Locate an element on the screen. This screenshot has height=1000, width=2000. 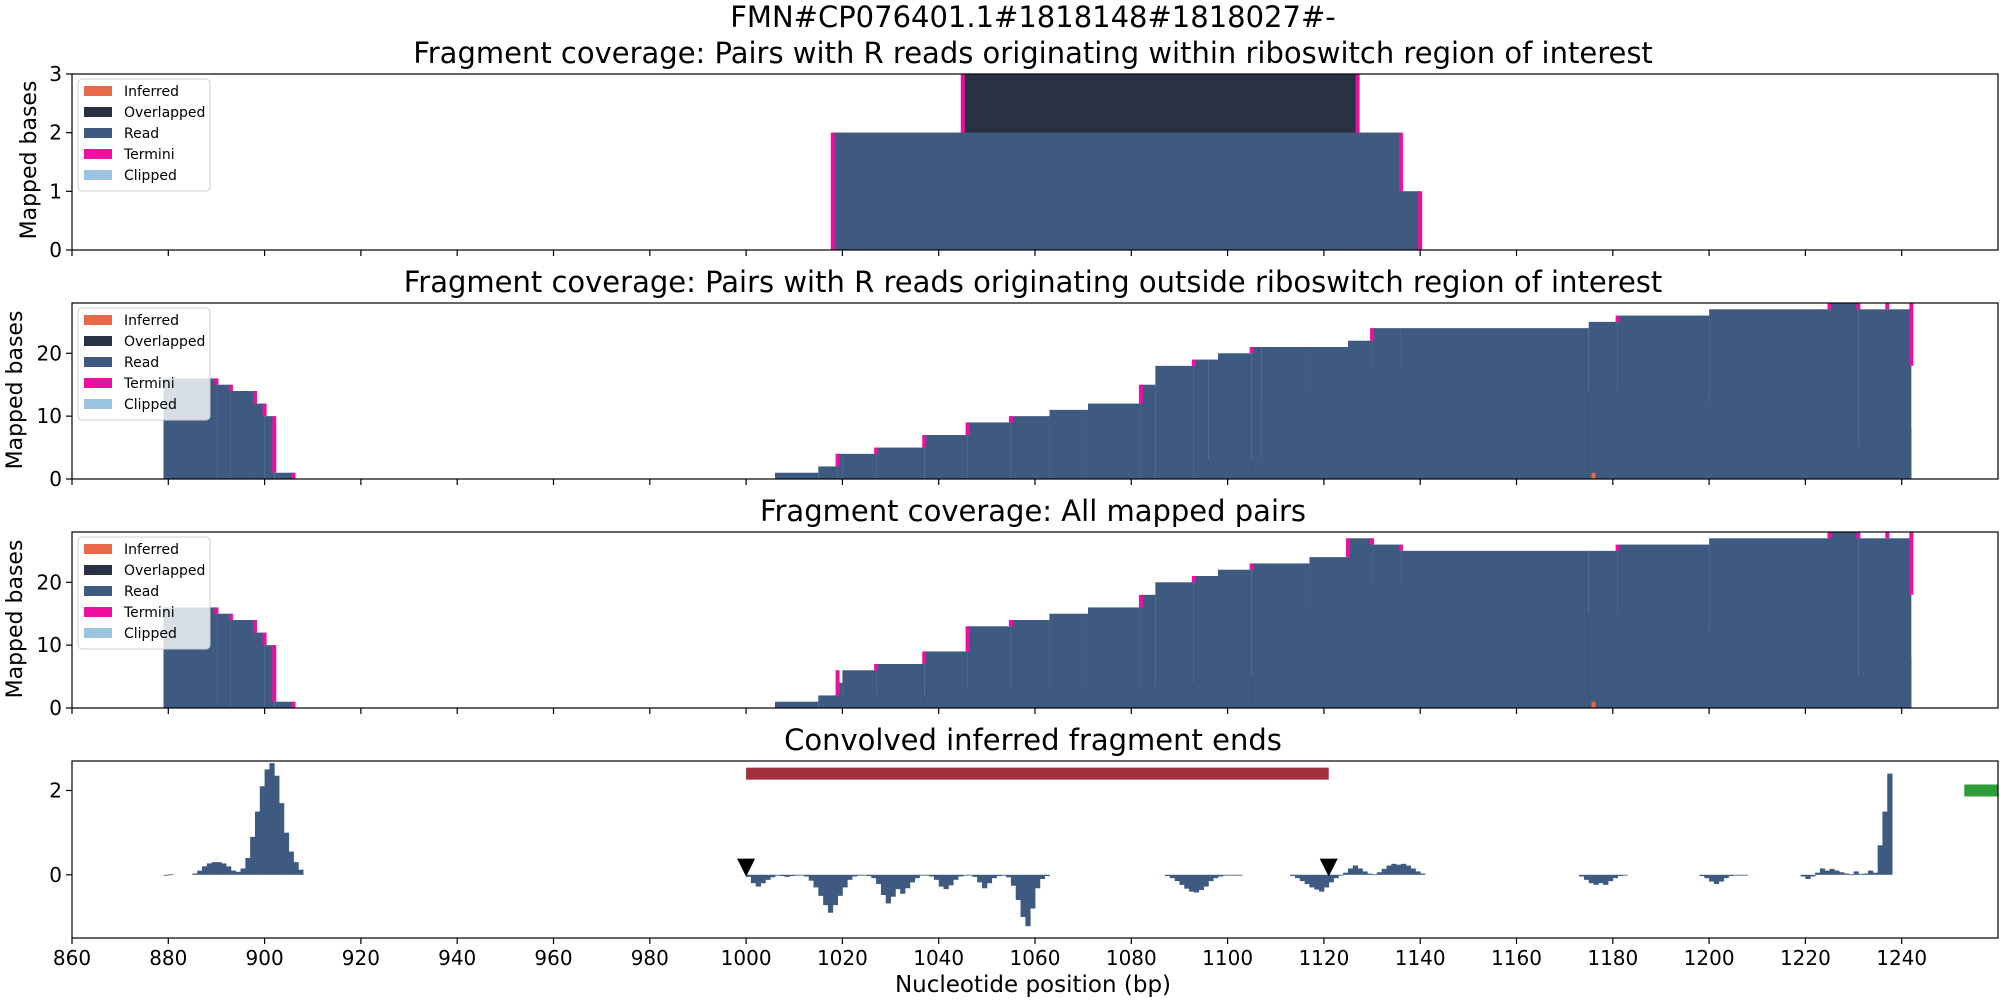
y-axis: 02 is located at coordinates (60, 833).